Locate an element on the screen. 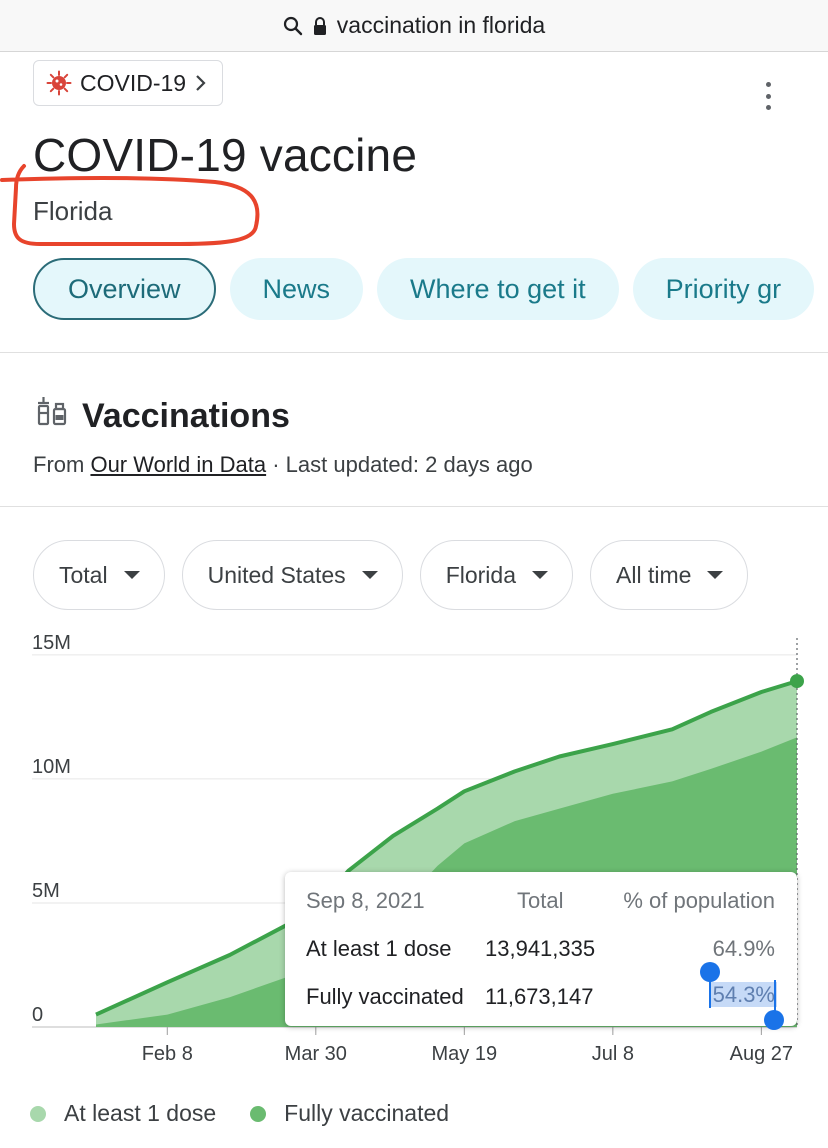  source-prefix: From is located at coordinates (59, 464).